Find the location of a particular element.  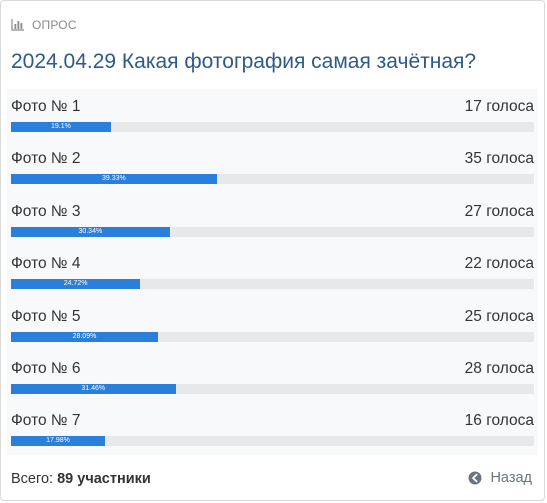

poll-option-votes: 17 голоса is located at coordinates (499, 106).